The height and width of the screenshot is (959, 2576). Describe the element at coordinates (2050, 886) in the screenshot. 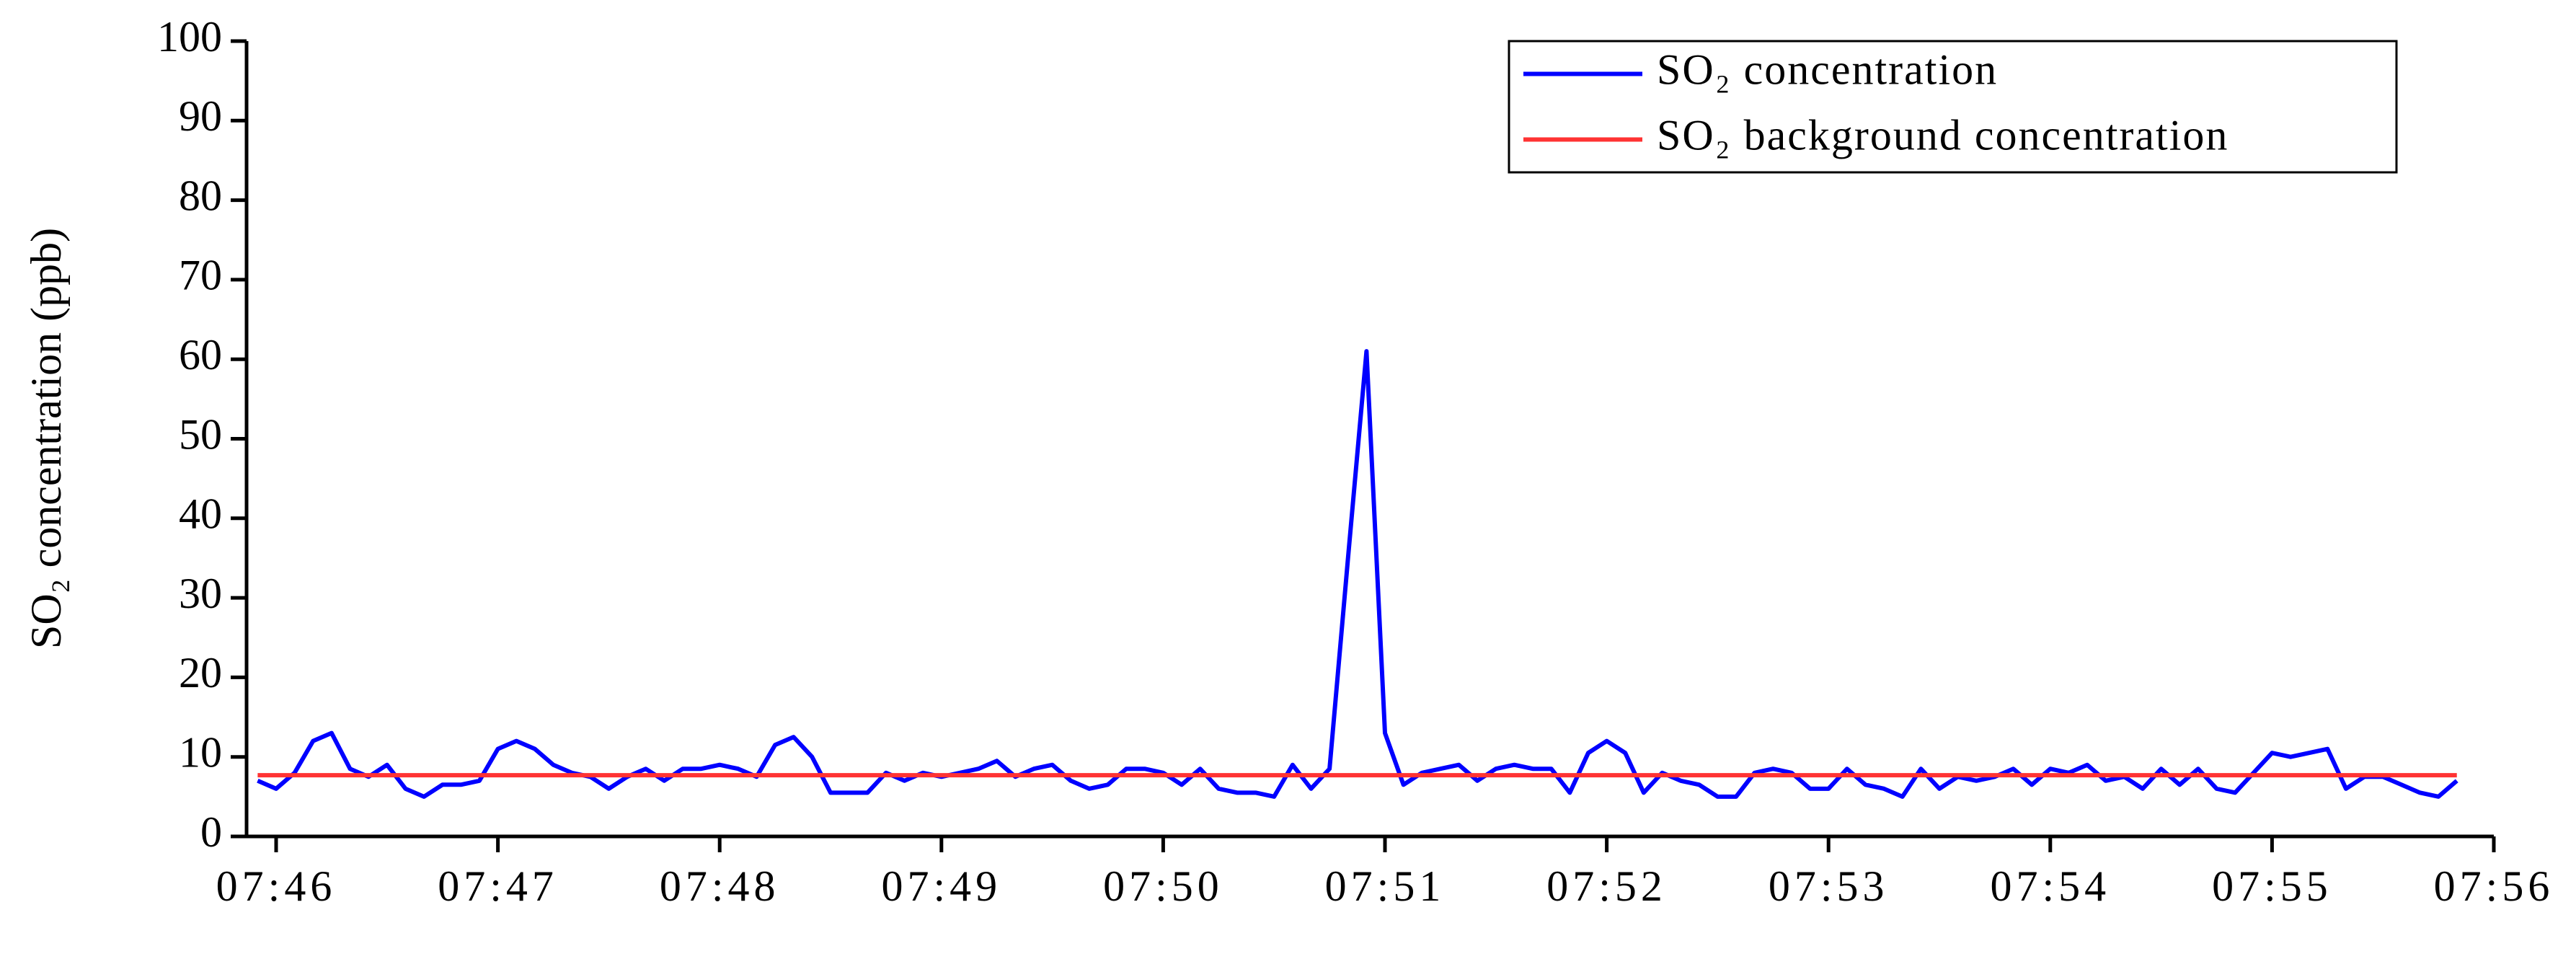

I see `x-tick-label: 07:54` at that location.